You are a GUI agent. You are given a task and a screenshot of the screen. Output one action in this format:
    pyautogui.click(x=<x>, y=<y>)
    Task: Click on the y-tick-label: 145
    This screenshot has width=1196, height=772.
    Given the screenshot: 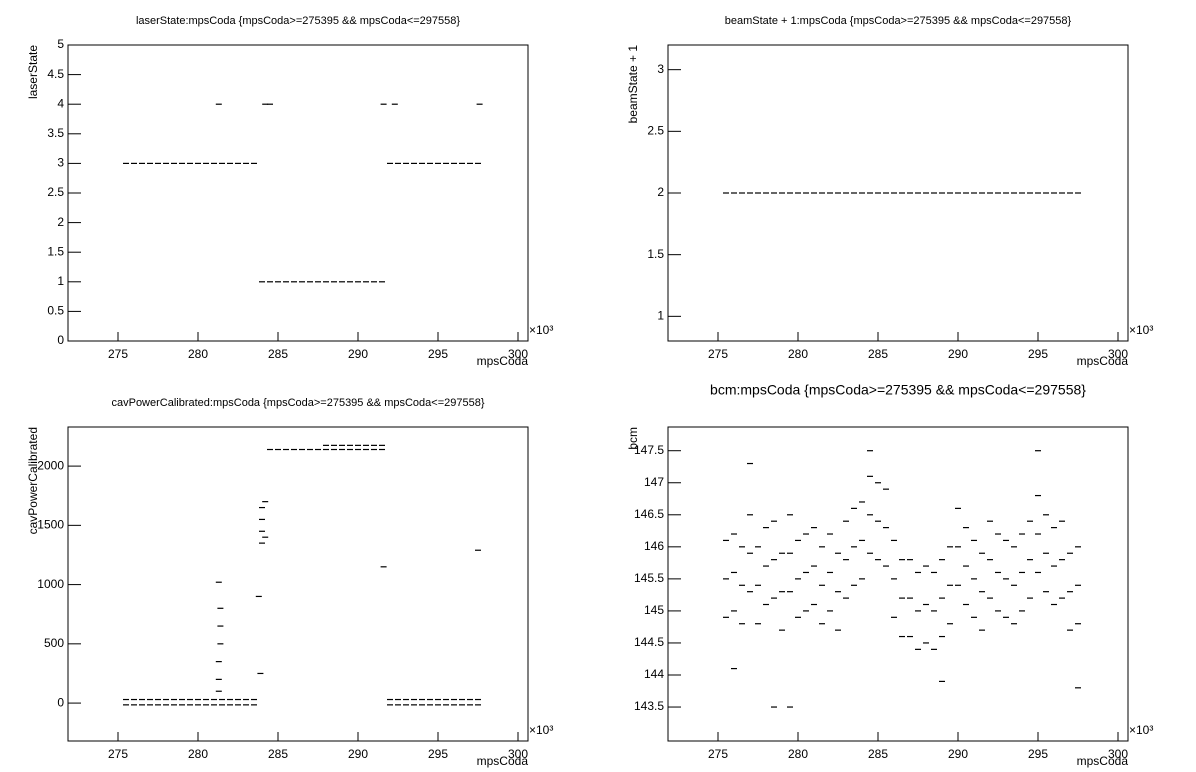 What is the action you would take?
    pyautogui.click(x=654, y=610)
    